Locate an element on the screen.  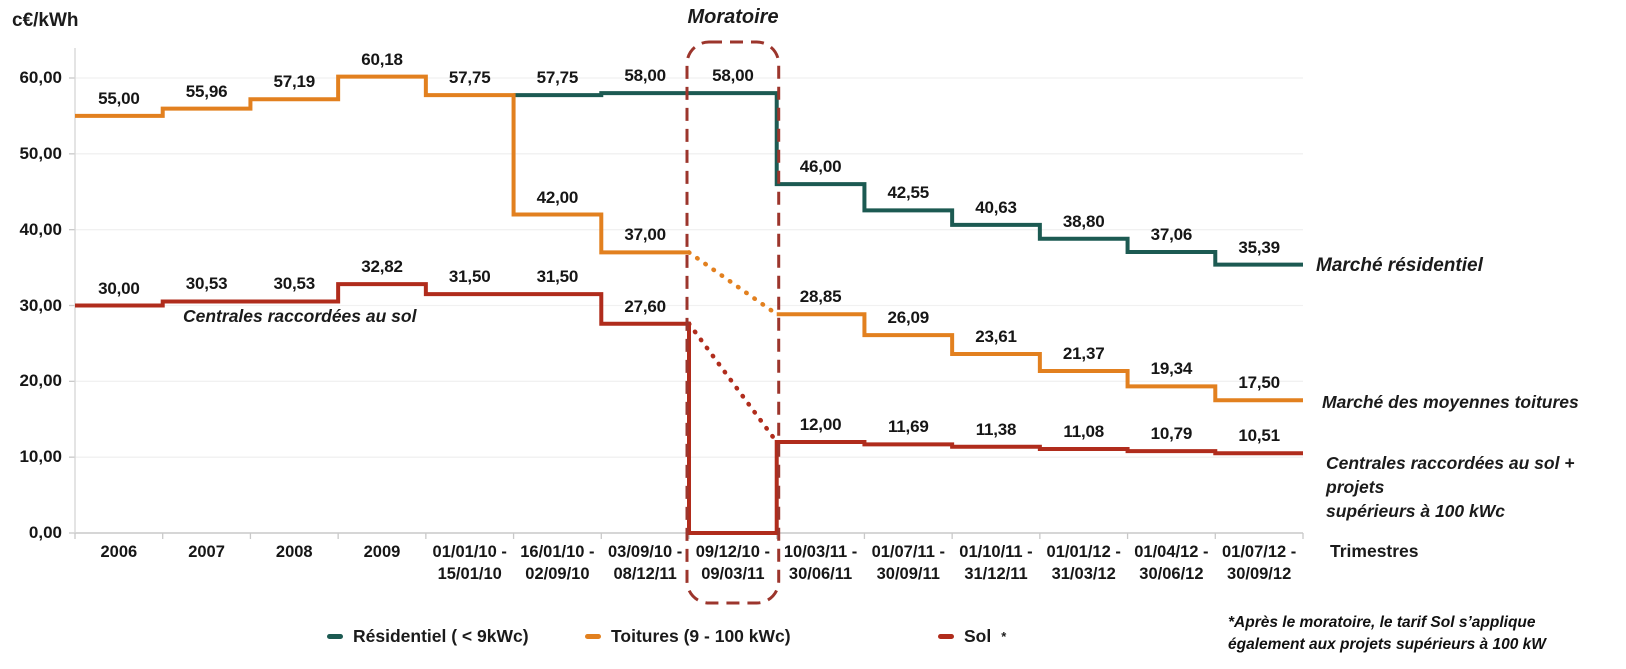
legend-item-toitures: Toitures (9 - 100 kWc) is located at coordinates (693, 636).